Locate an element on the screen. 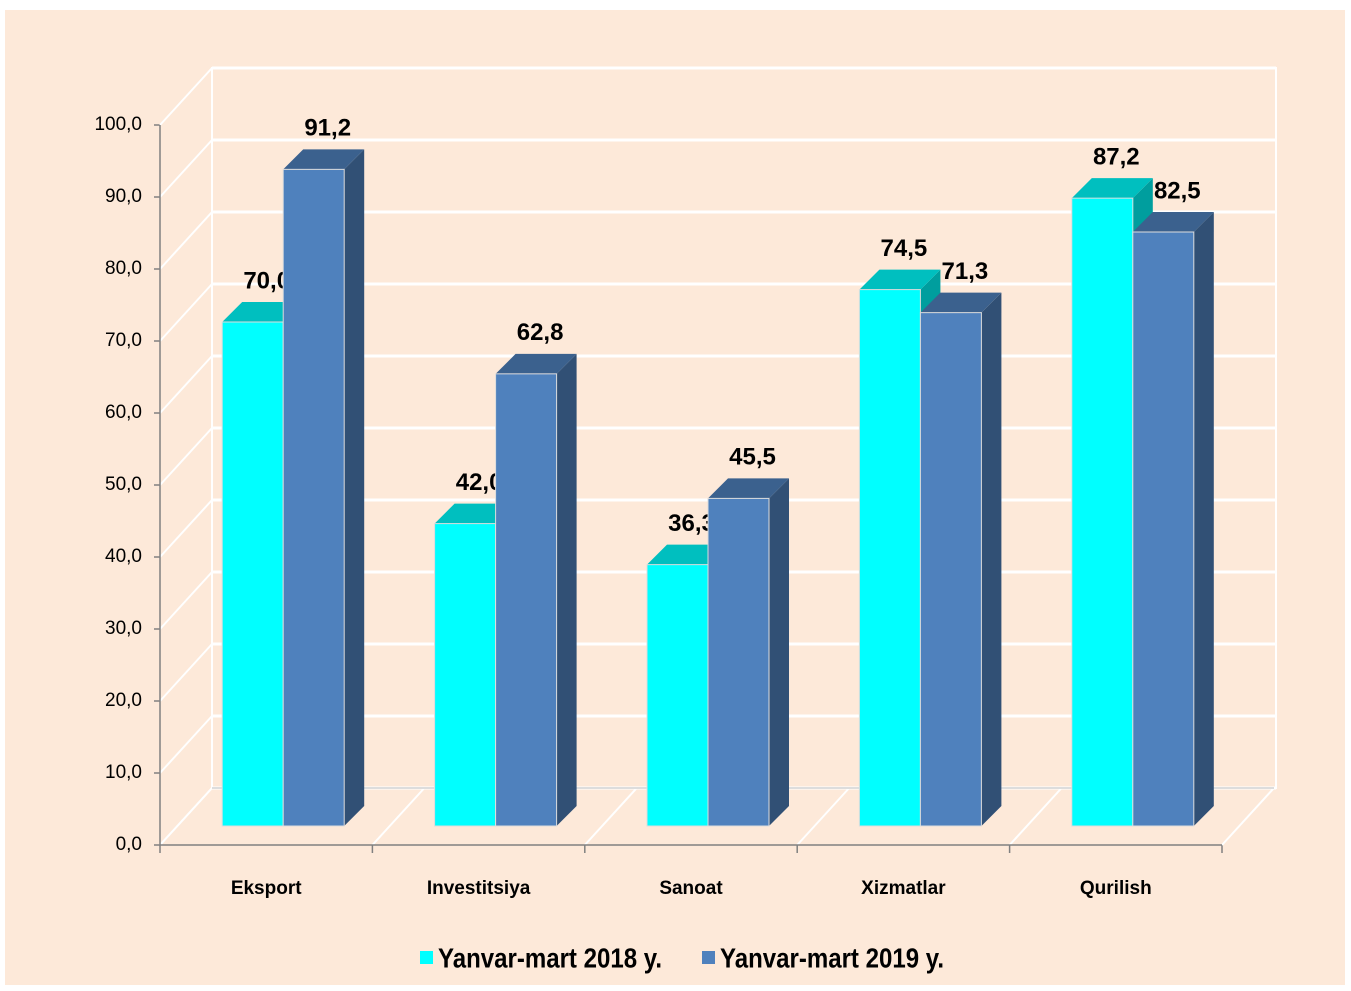 The image size is (1351, 991). x-tick-label: Sanoat is located at coordinates (691, 888).